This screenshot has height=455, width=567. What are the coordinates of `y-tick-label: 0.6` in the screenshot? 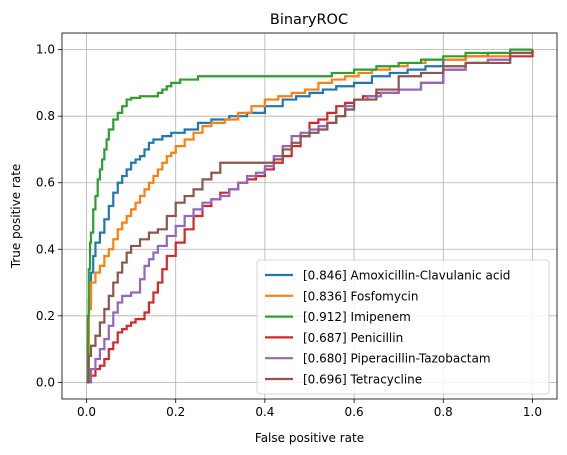 It's located at (45, 183).